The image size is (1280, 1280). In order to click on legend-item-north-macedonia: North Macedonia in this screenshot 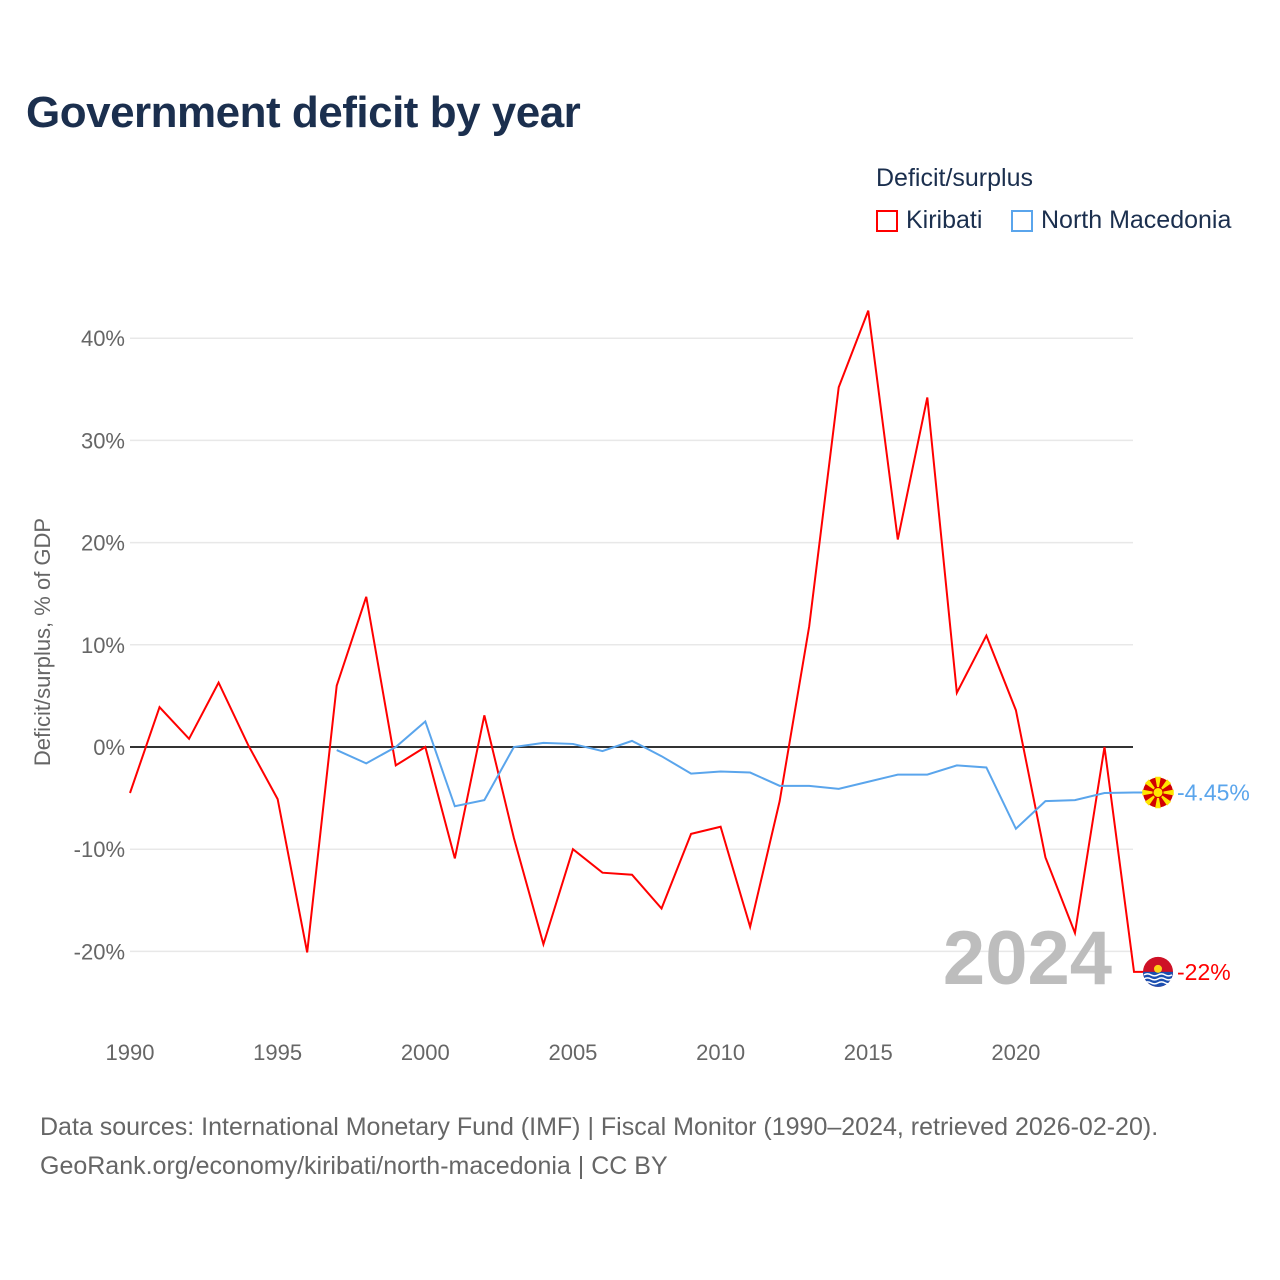, I will do `click(1121, 220)`.